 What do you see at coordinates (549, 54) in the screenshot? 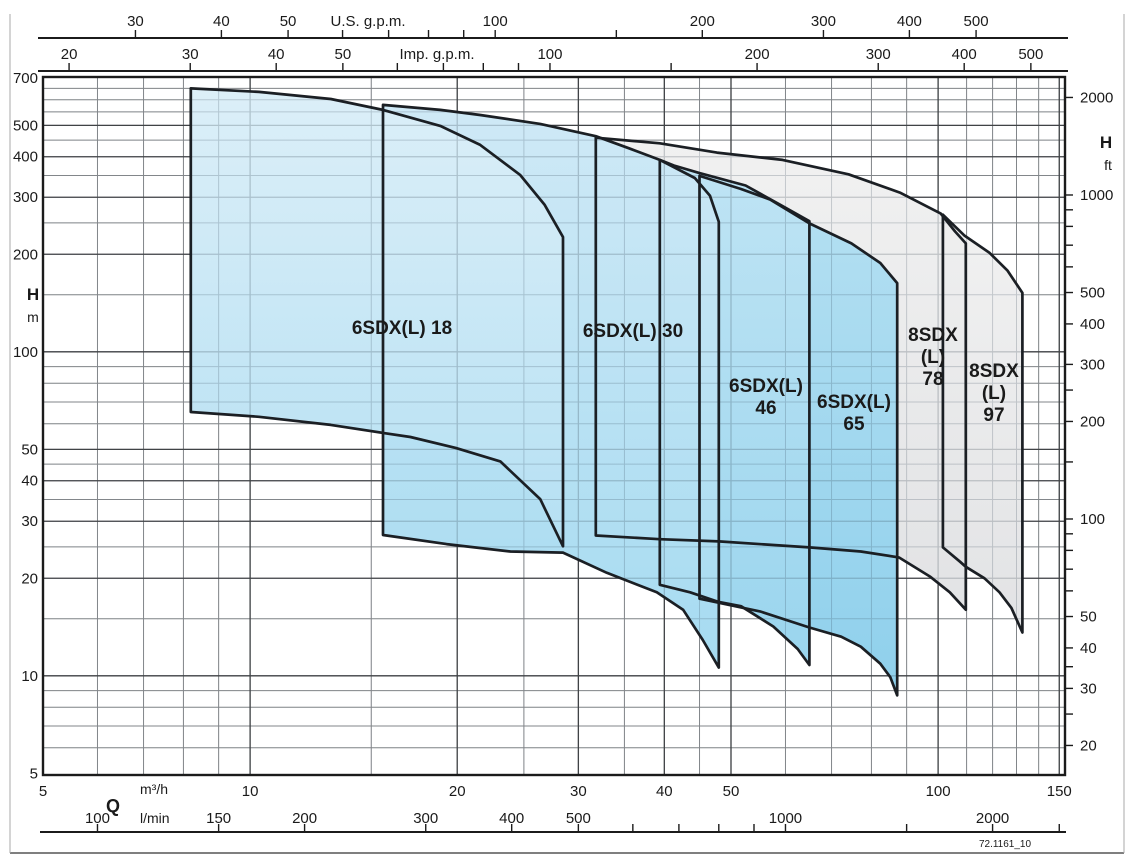
I see `imp-gpm-axis-tick-label: 100` at bounding box center [549, 54].